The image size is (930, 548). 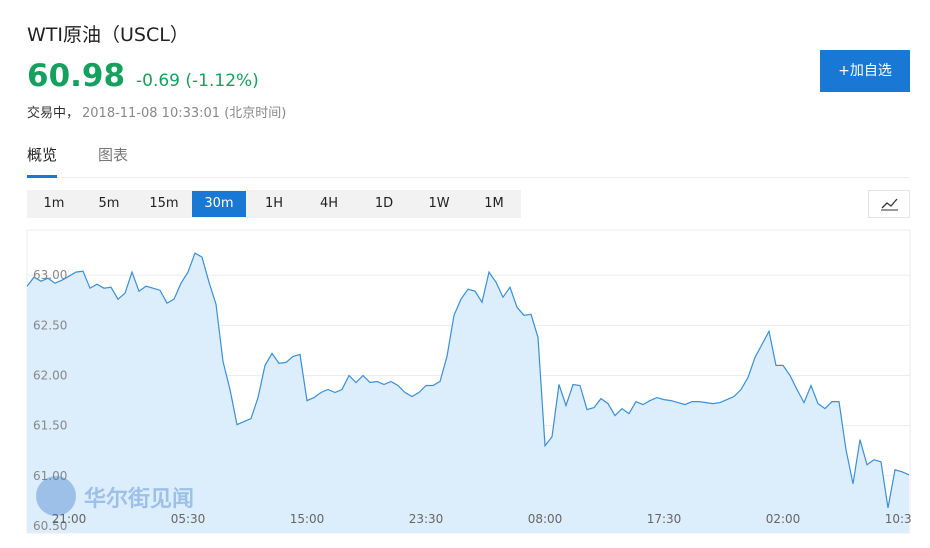 I want to click on y-tick-label: 62.50, so click(x=50, y=325).